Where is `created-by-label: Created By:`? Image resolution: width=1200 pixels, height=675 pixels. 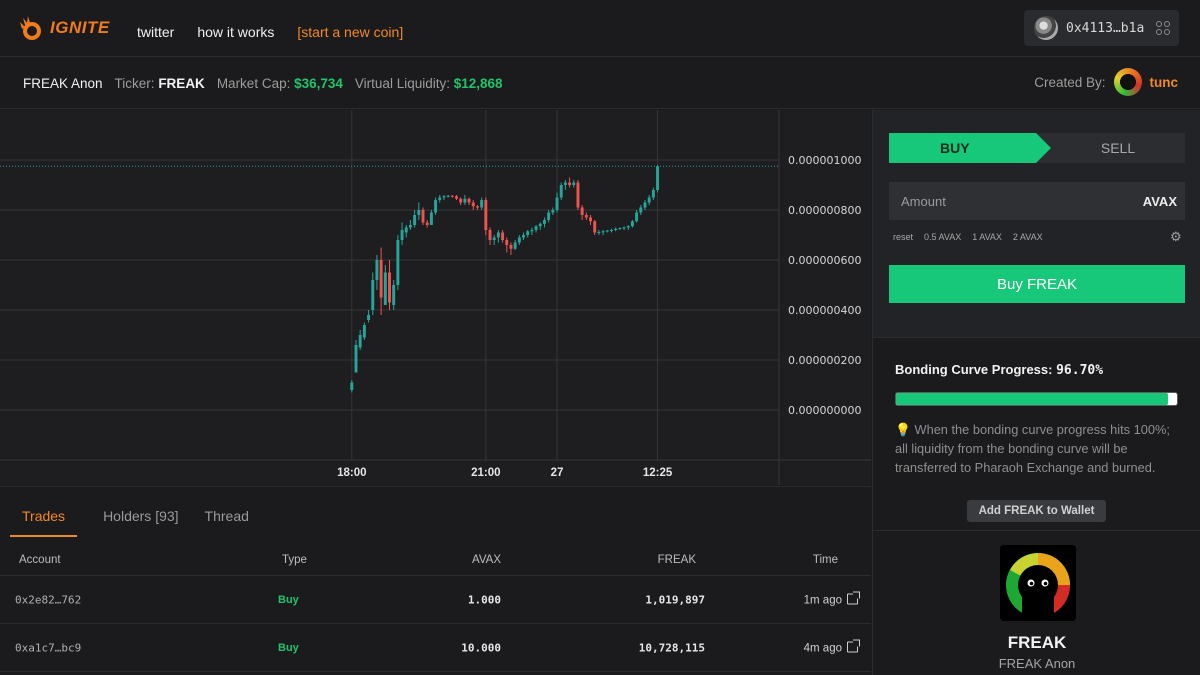
created-by-label: Created By: is located at coordinates (1070, 82).